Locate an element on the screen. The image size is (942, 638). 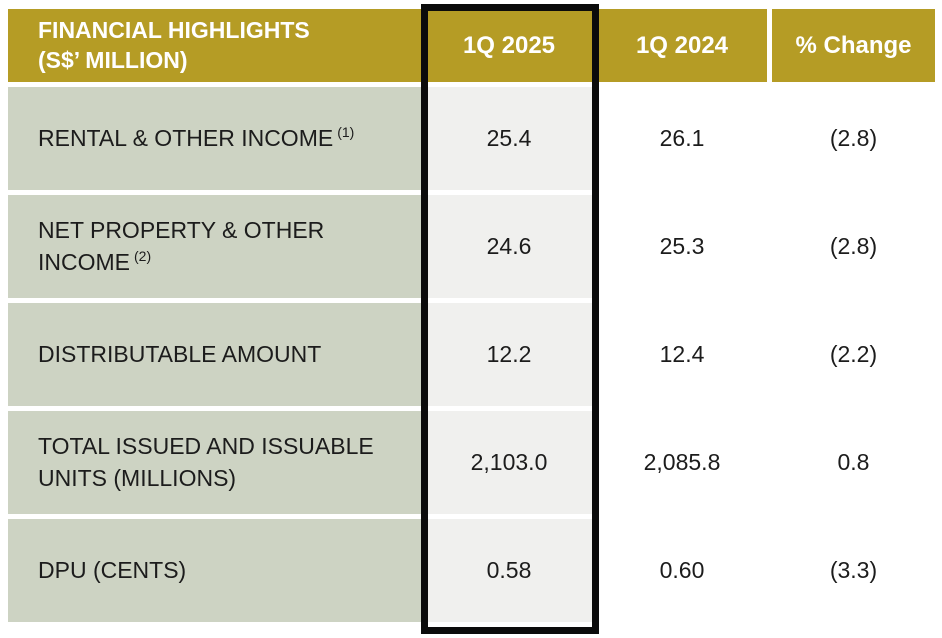
row-label: DPU (CENTS) is located at coordinates (114, 570).